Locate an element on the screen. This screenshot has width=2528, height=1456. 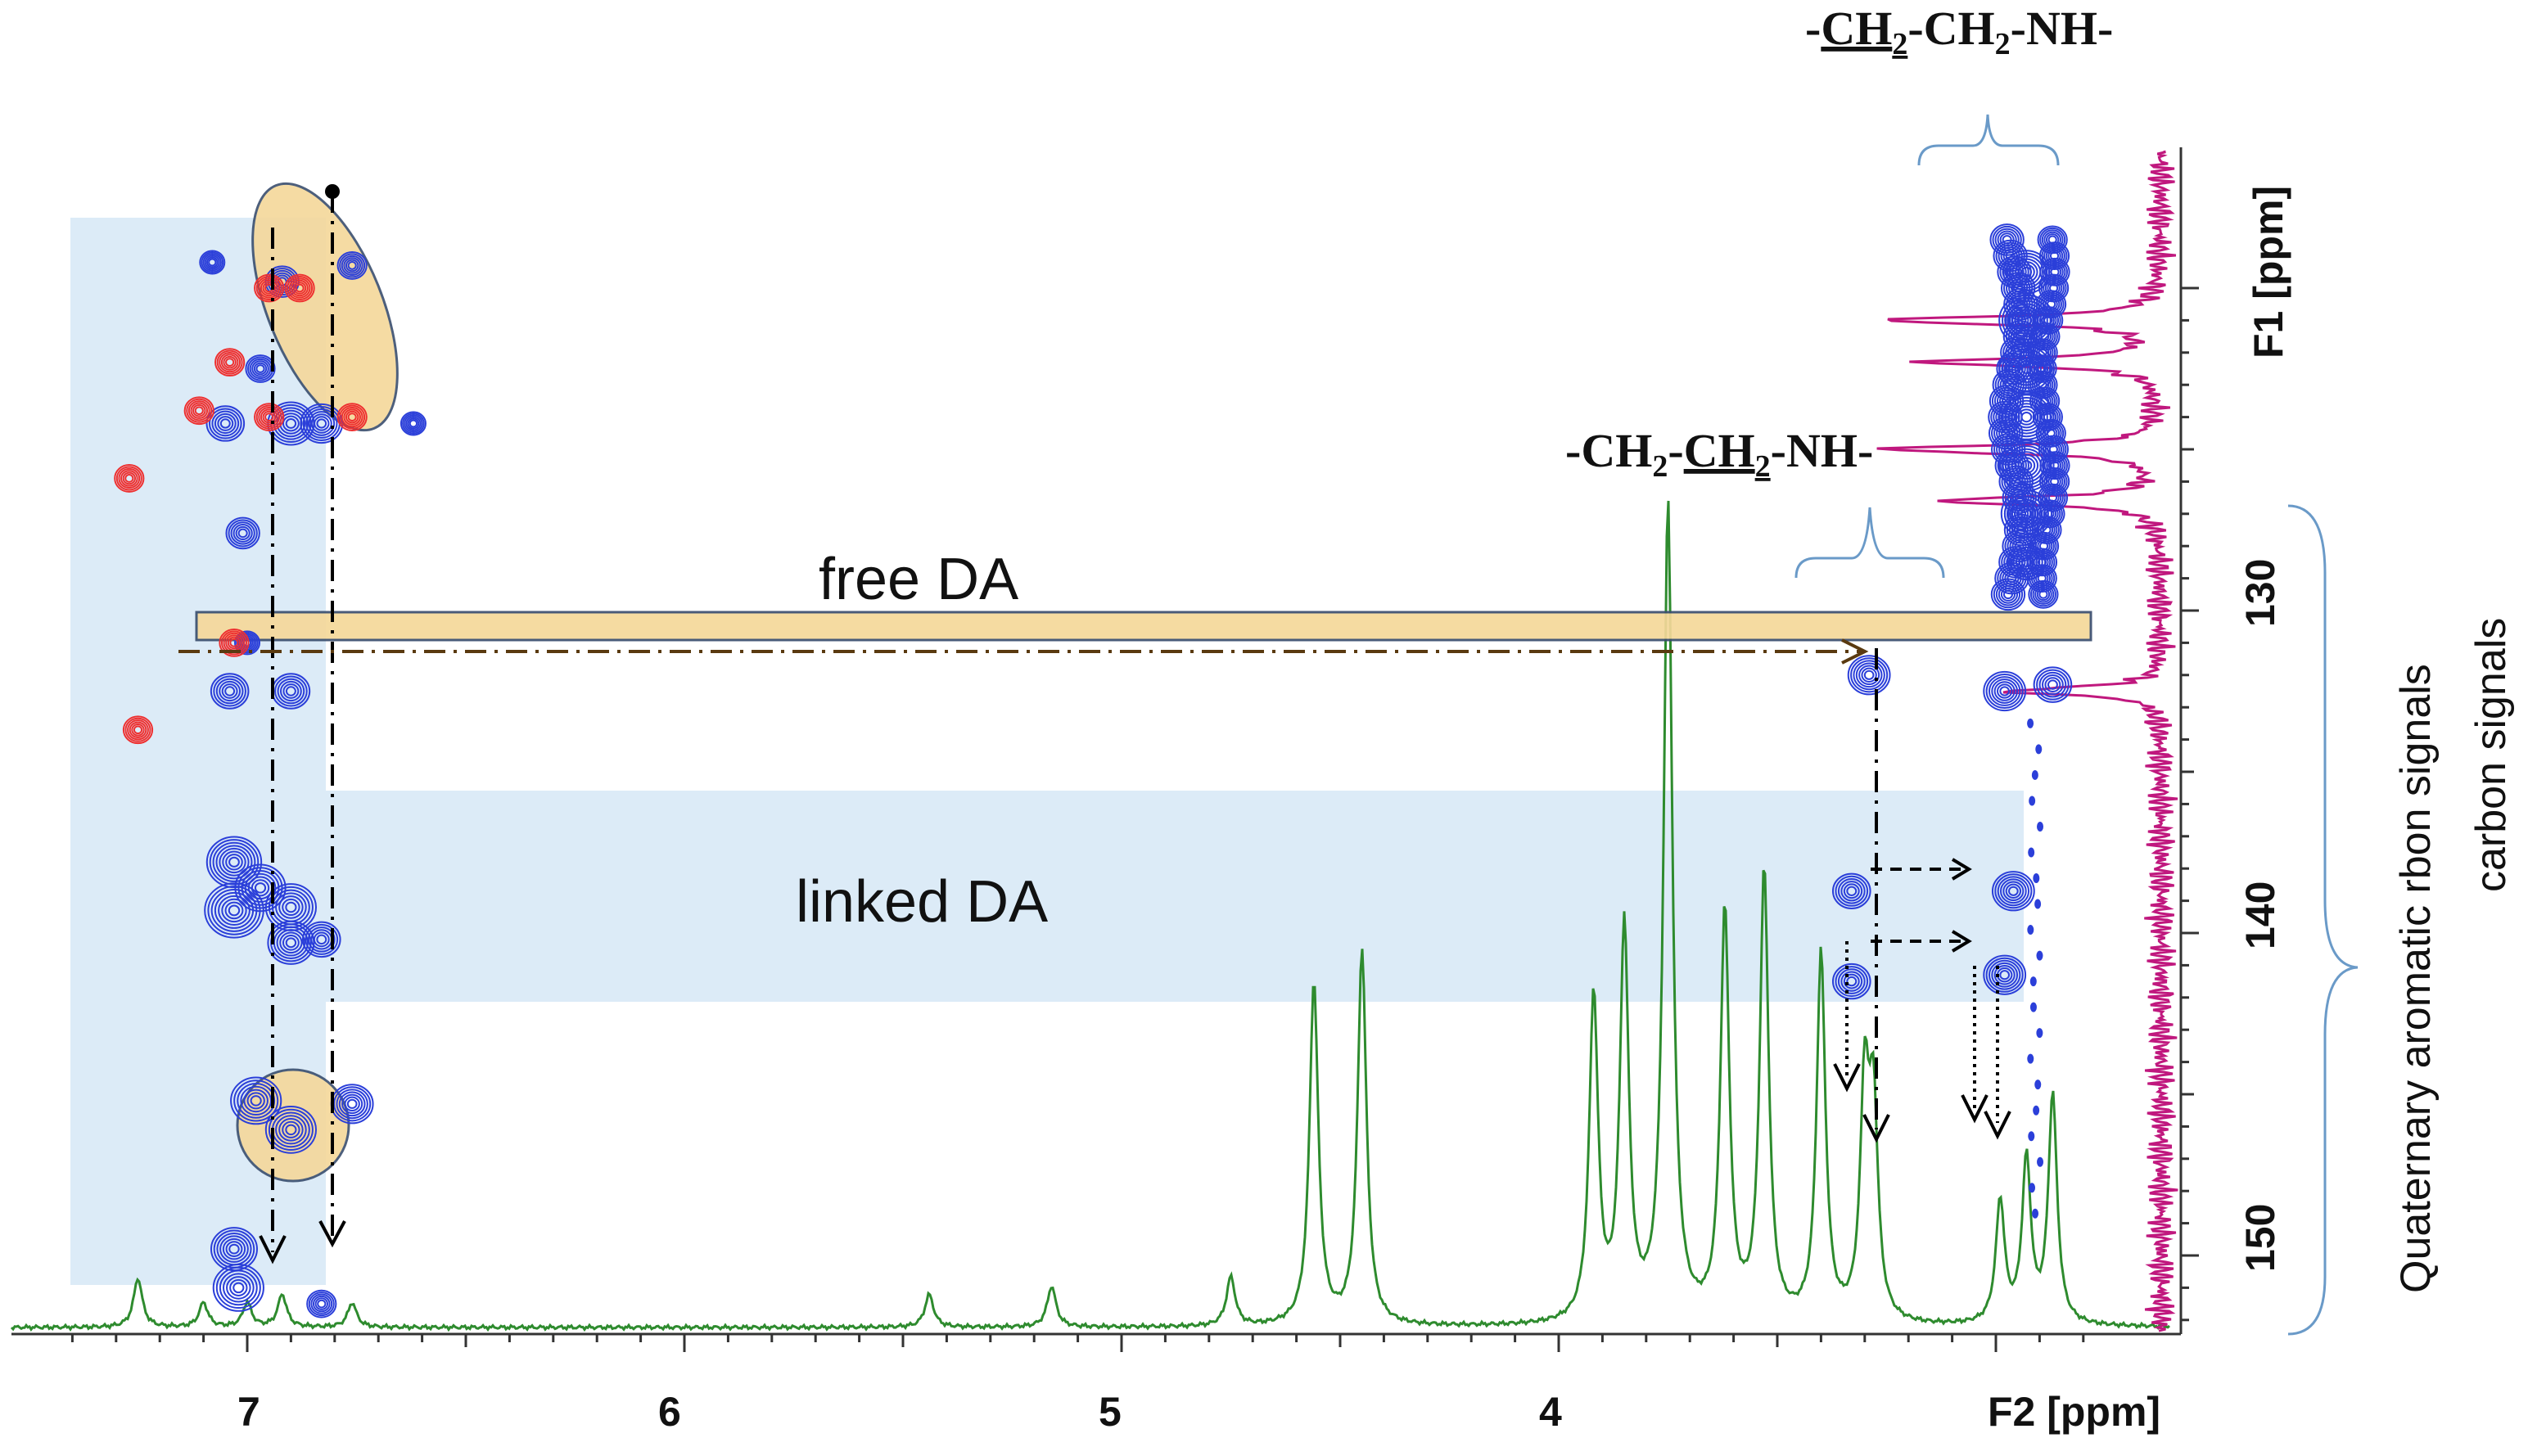
ch2b-sub: 2 is located at coordinates (1660, 466).